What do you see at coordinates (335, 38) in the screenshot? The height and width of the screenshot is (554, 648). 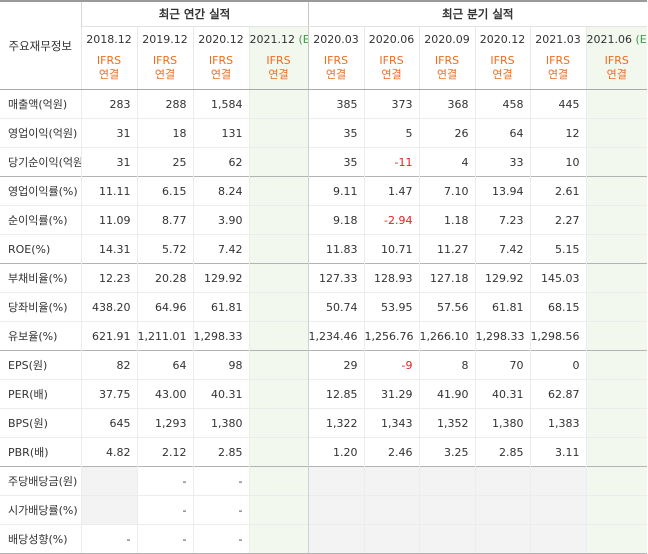 I see `period-header: 2020.03` at bounding box center [335, 38].